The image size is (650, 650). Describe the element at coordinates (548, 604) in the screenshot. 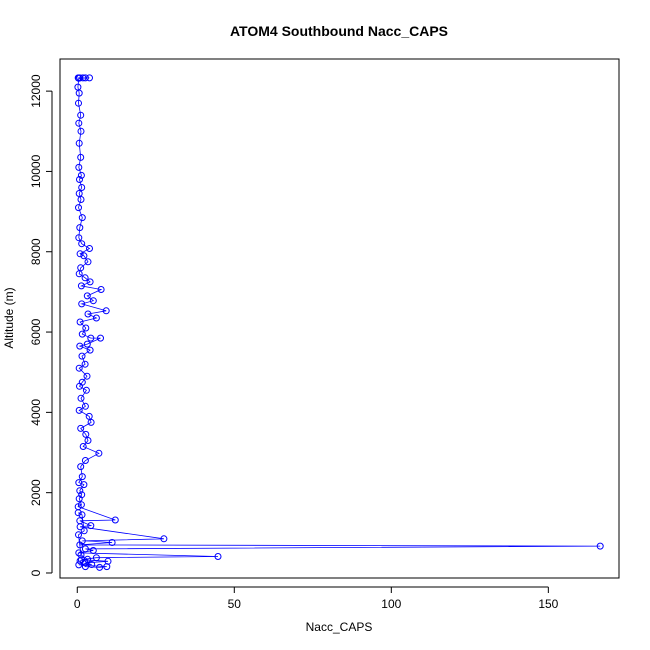

I see `x-tick-label: 150` at that location.